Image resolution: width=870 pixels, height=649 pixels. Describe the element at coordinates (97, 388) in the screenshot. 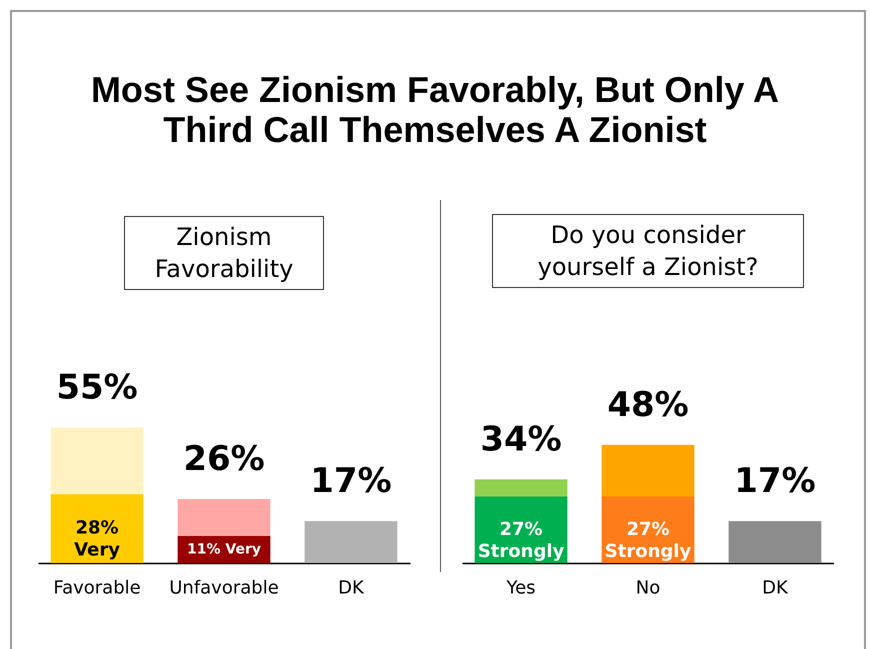

I see `total-label: 55%` at that location.